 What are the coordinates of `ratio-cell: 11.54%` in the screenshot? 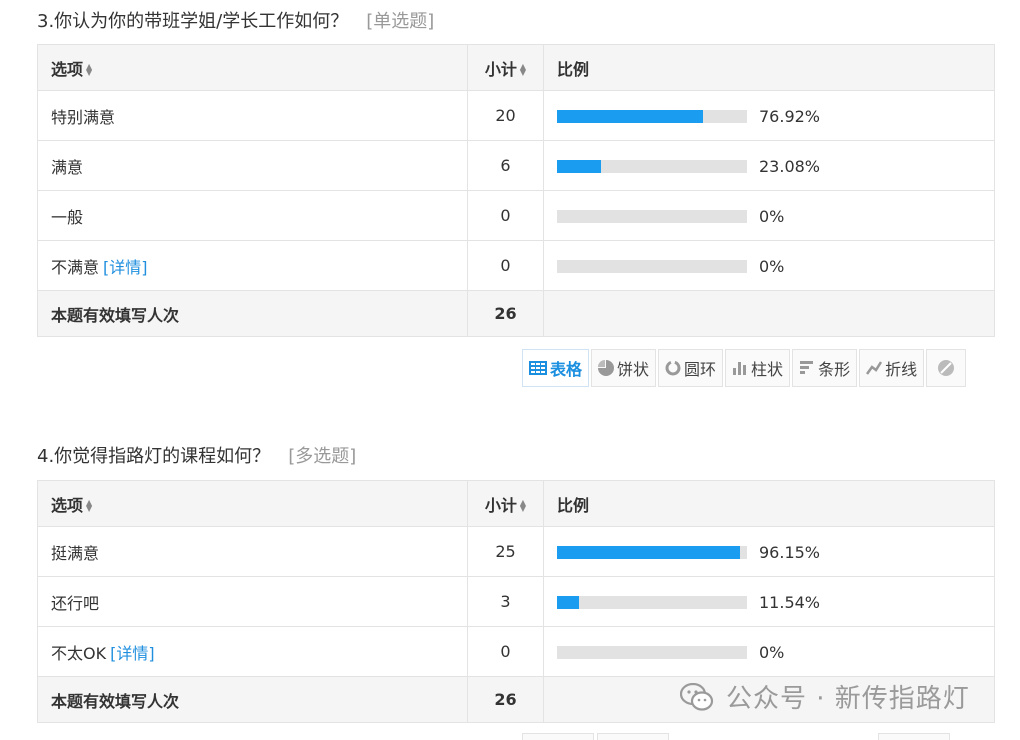 It's located at (769, 601).